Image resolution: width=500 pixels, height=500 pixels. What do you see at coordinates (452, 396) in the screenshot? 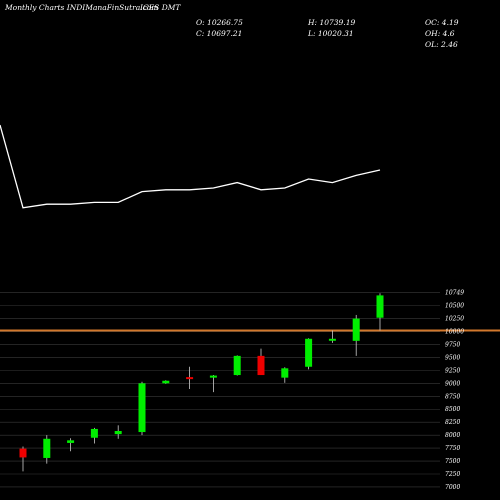
I see `y-tick-label: 8750` at bounding box center [452, 396].